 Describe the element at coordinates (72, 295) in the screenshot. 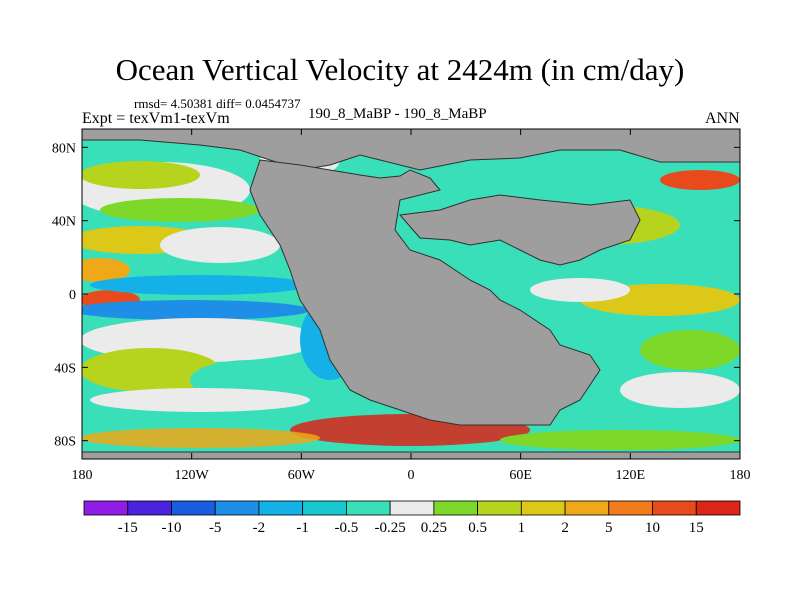

I see `y-tick-label: 0` at that location.